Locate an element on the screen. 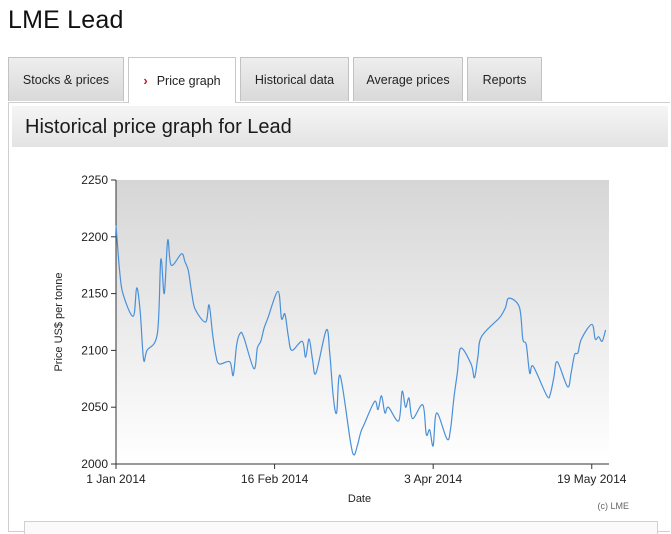  chevron-right-icon: › is located at coordinates (145, 80).